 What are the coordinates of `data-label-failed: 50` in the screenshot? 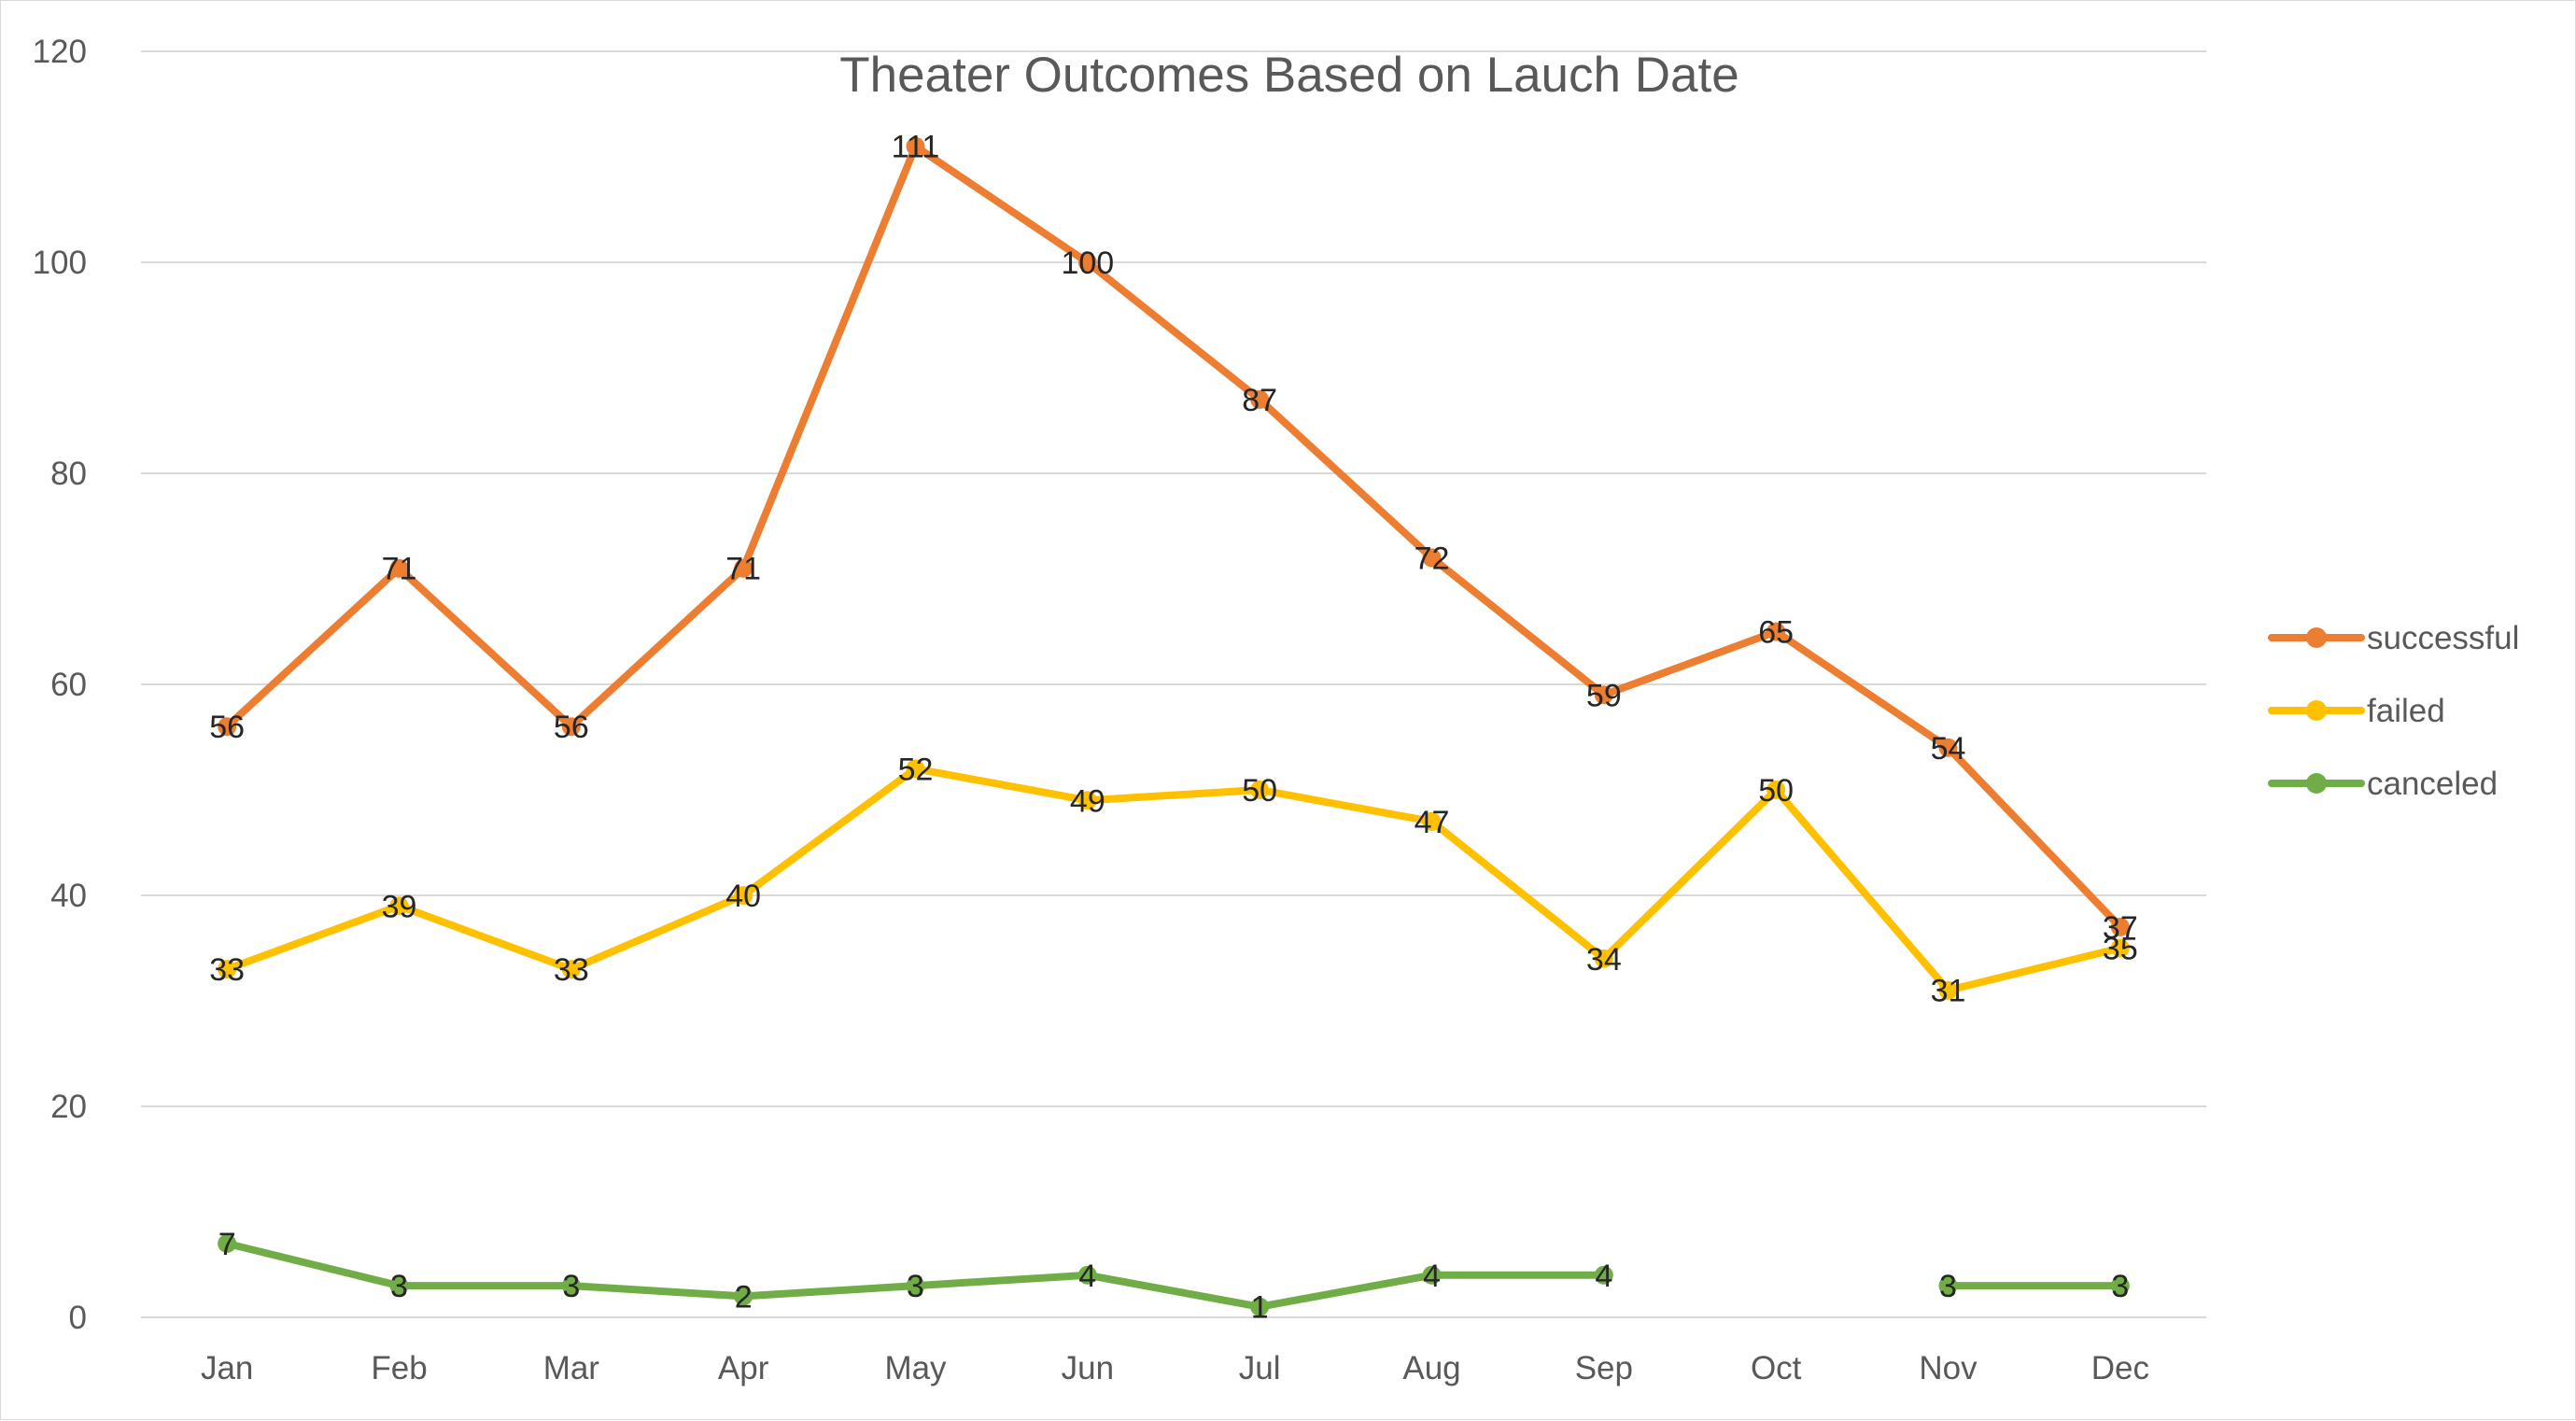 It's located at (1259, 791).